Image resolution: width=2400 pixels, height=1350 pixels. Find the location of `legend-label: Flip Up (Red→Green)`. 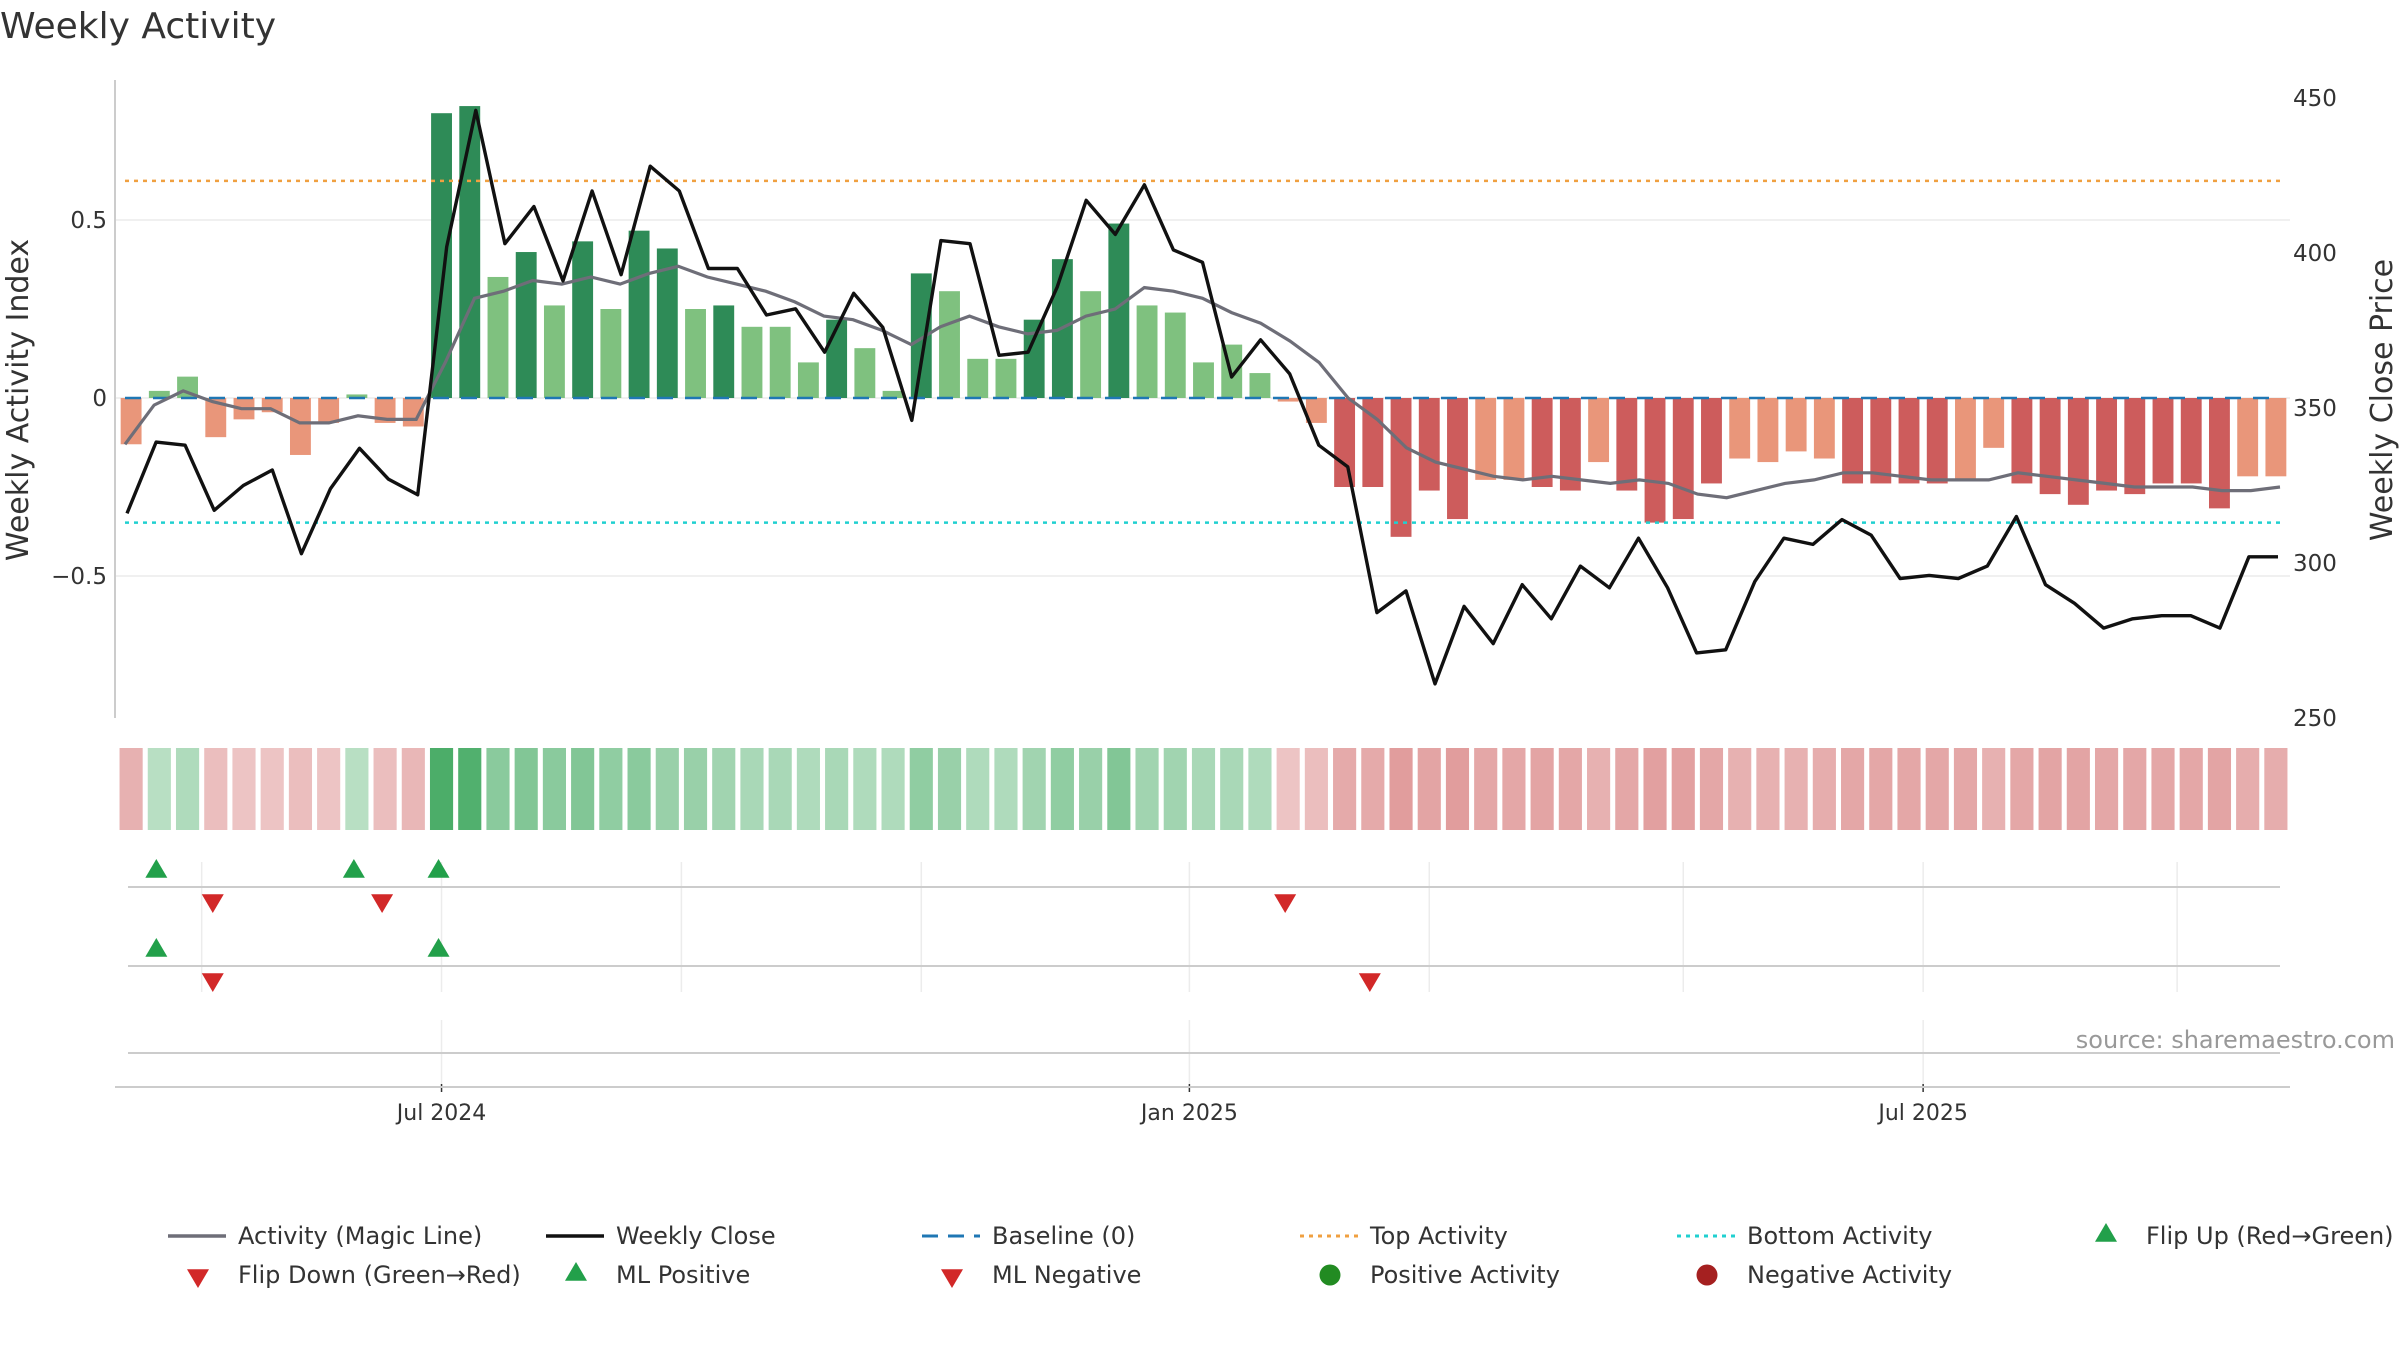

legend-label: Flip Up (Red→Green) is located at coordinates (2270, 1236).